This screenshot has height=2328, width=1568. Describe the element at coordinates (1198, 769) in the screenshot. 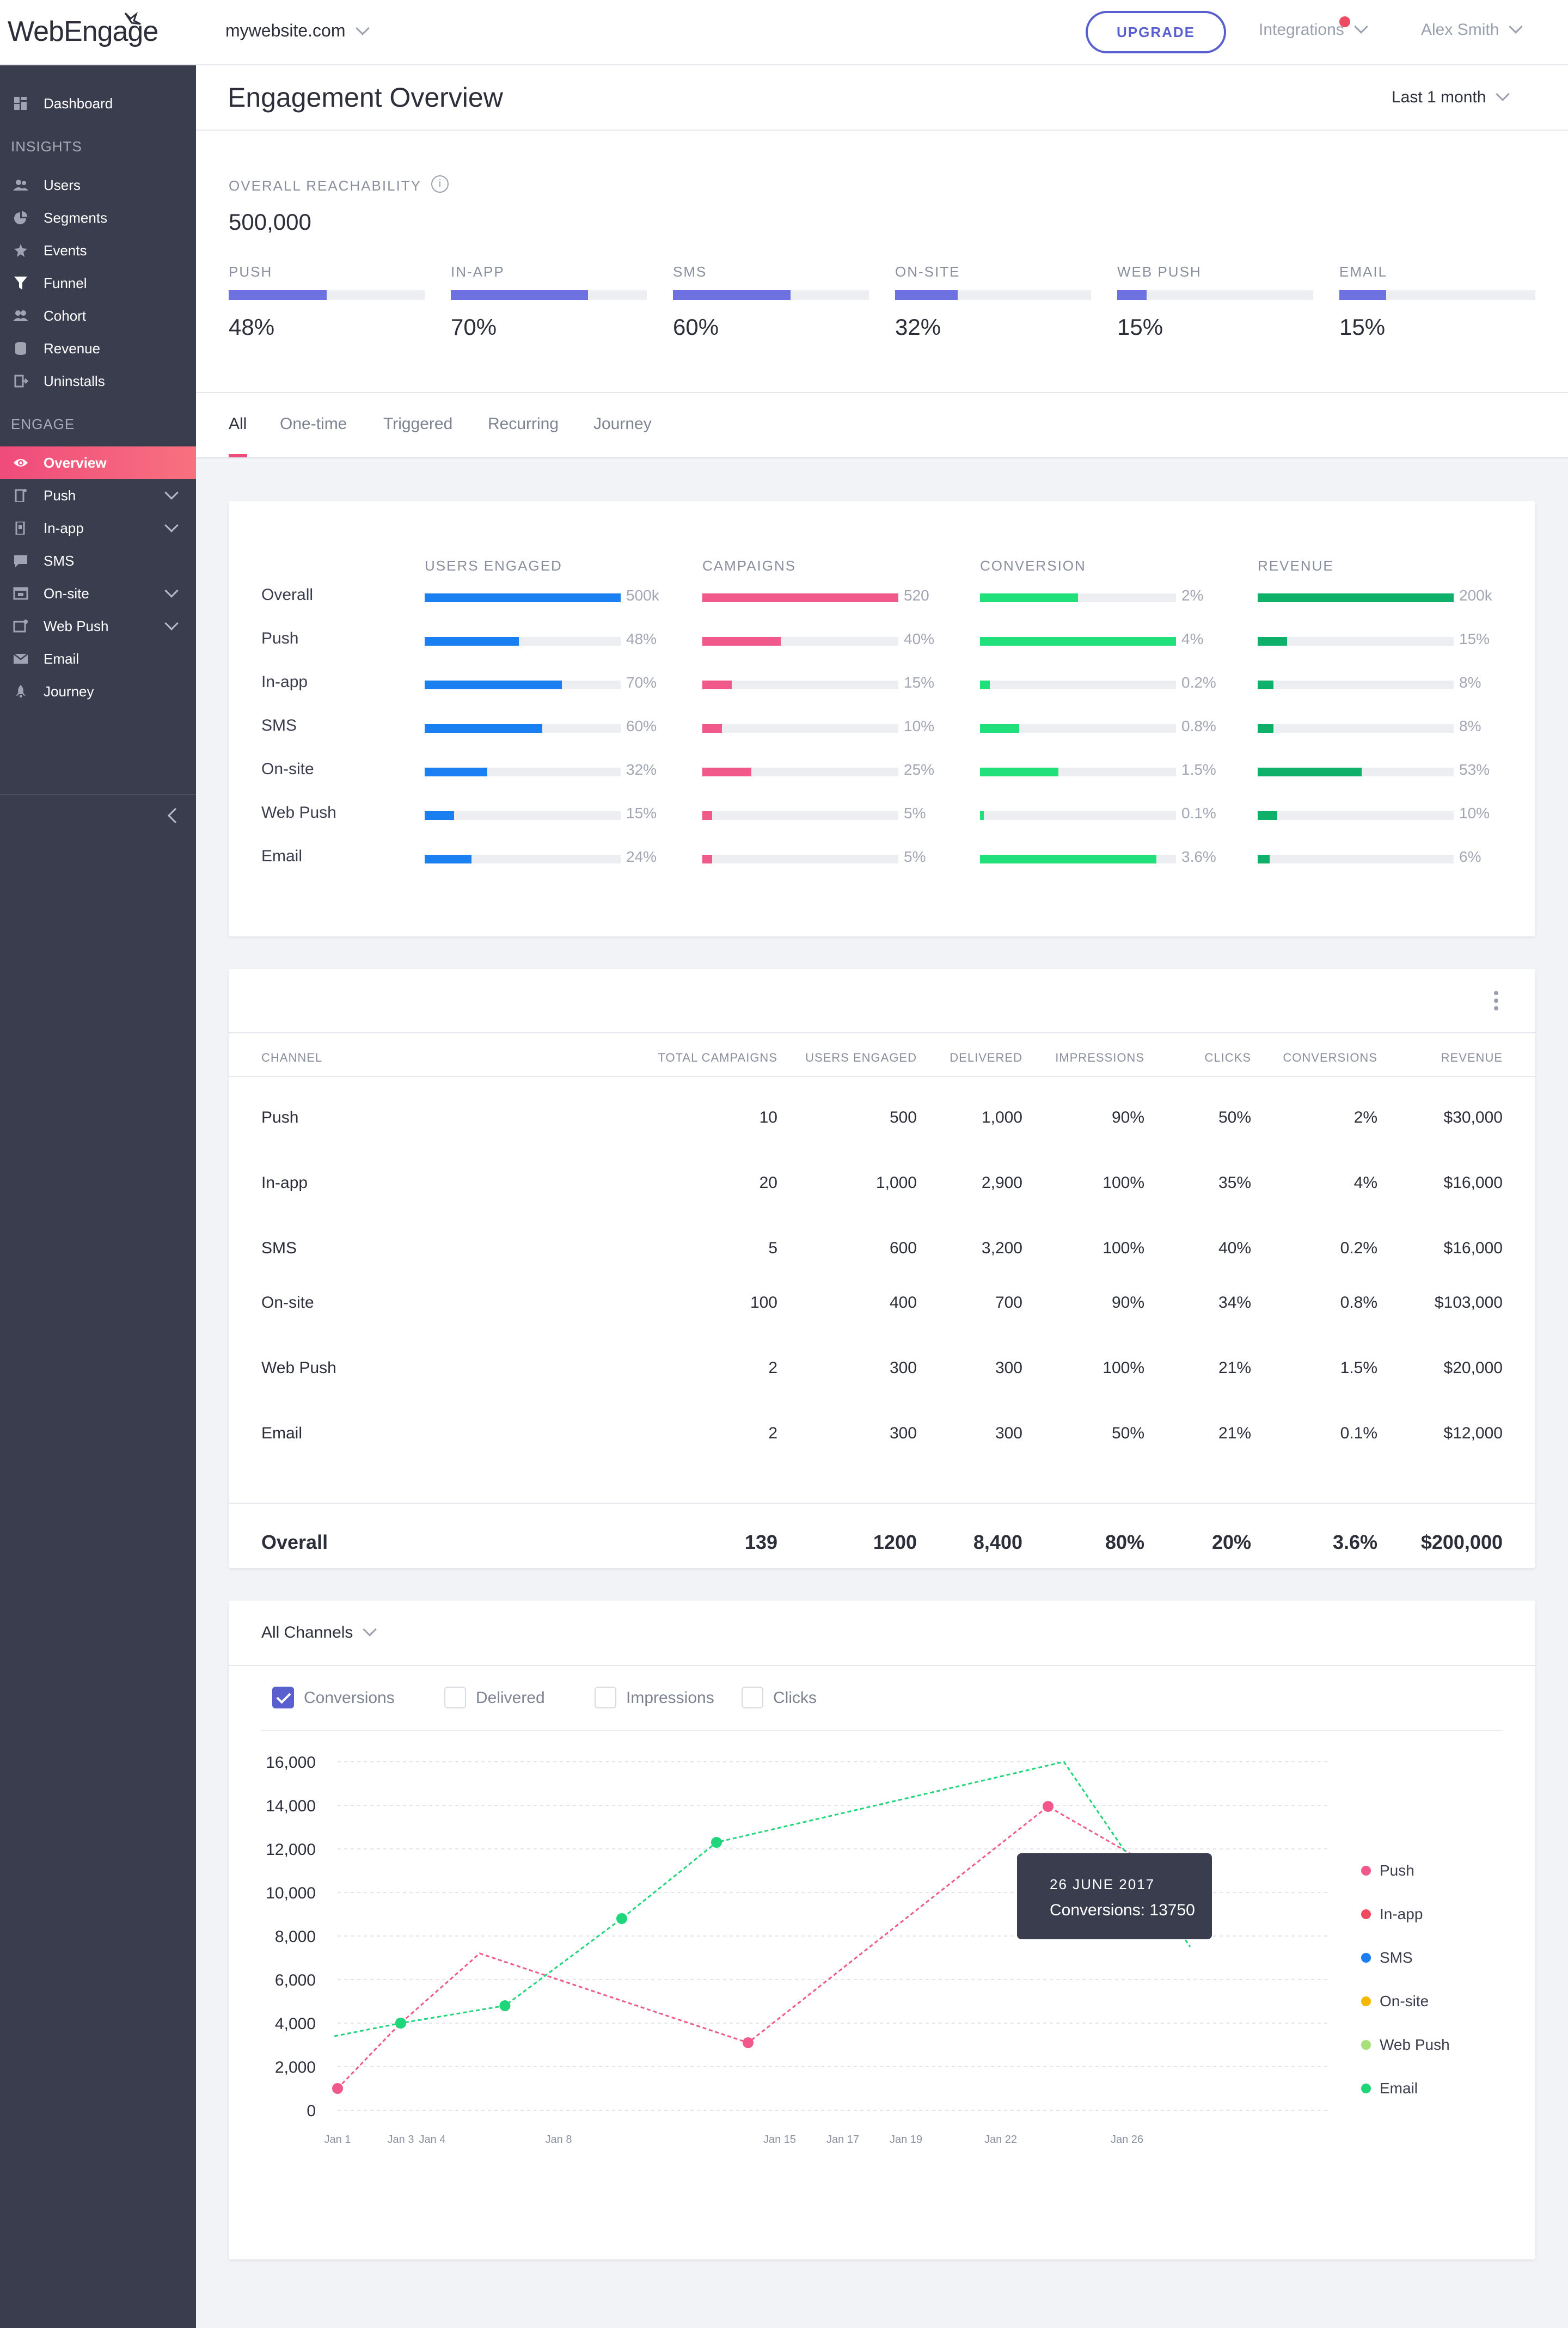

I see `metric-bar-value: 1.5%` at that location.